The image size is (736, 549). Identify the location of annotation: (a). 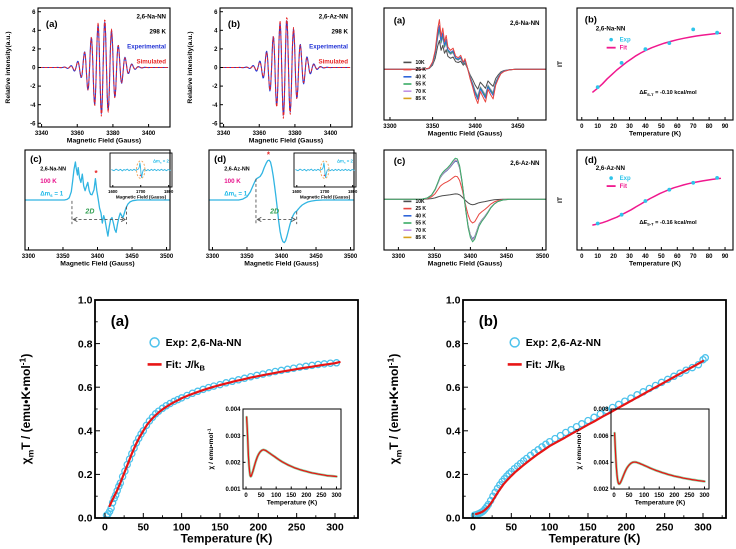
(400, 21).